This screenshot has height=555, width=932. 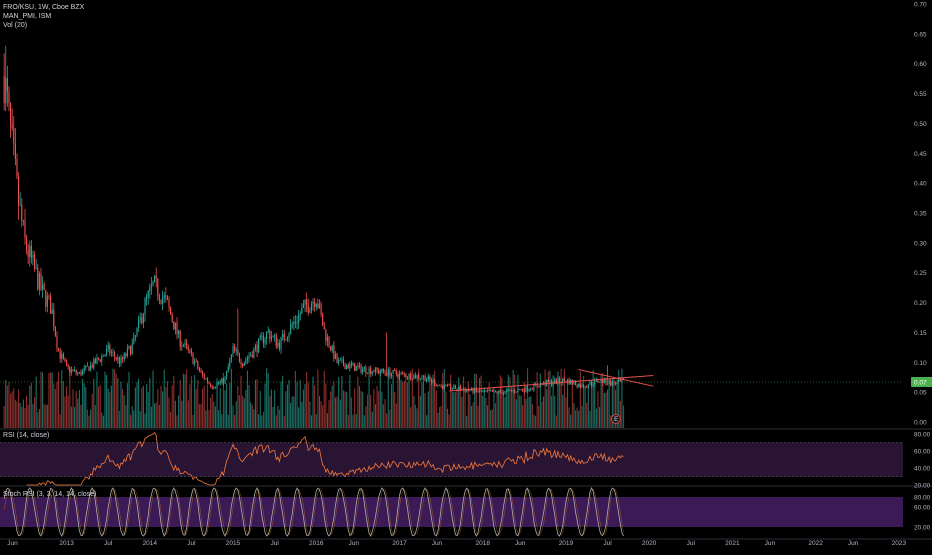 I want to click on x-tick-label: 2022, so click(x=815, y=543).